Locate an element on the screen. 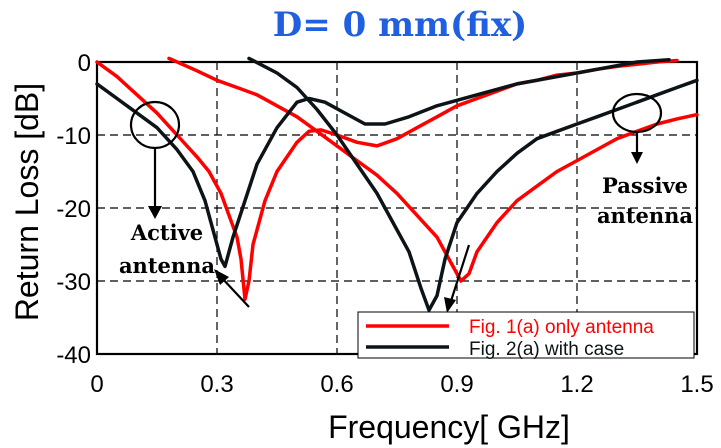 This screenshot has width=721, height=448. y-tick-label: -20 is located at coordinates (73, 209).